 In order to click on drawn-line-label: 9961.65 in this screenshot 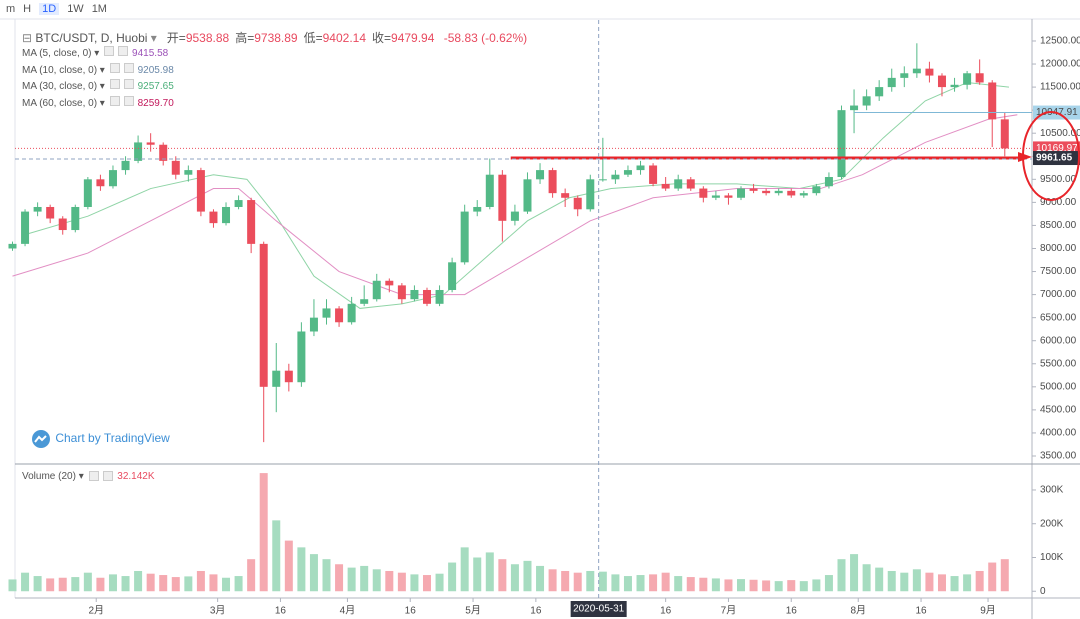, I will do `click(1054, 158)`.